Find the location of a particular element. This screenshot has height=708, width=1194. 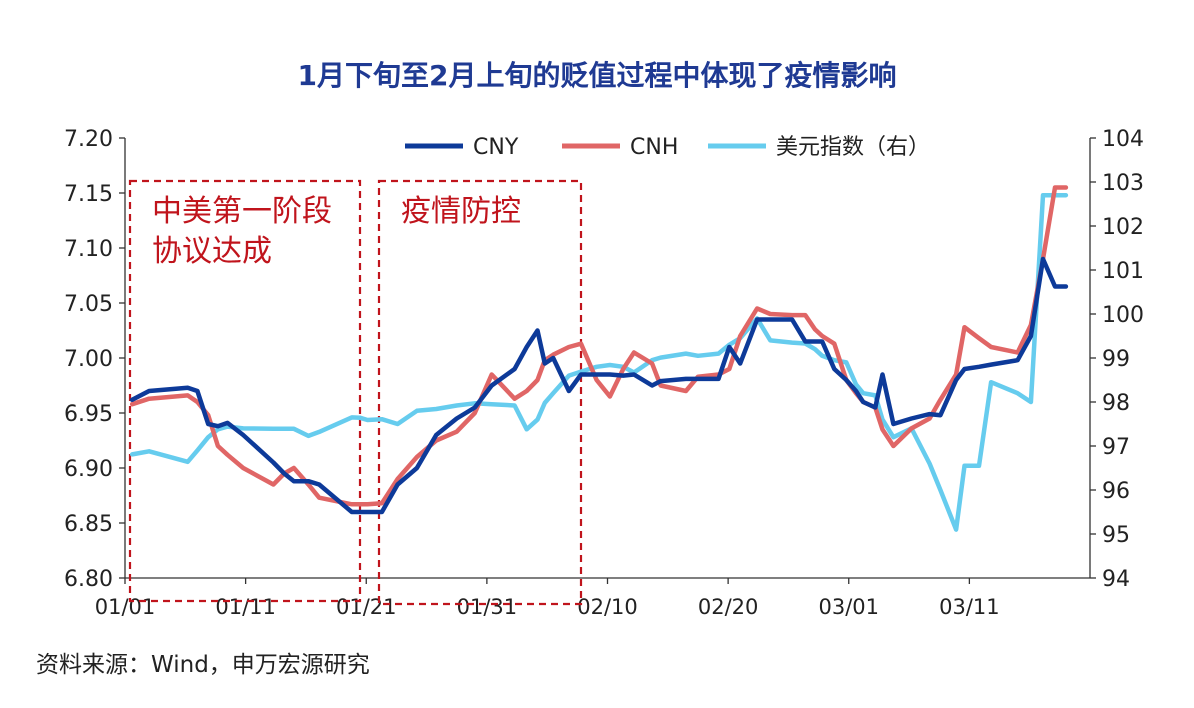

legend: CNY CNH 美元指数（右） is located at coordinates (667, 147).